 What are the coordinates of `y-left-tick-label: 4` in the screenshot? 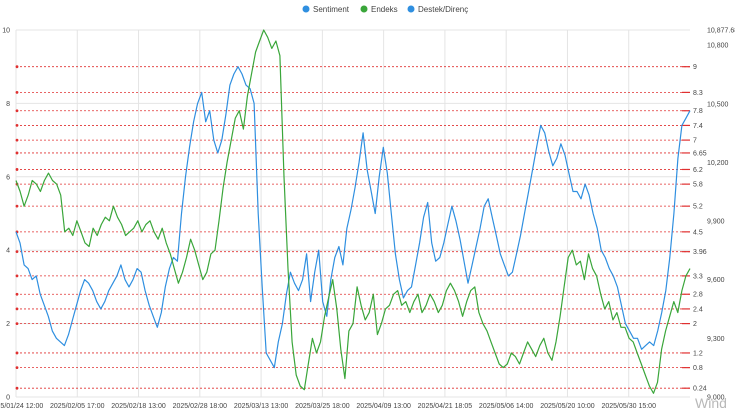 It's located at (8, 251).